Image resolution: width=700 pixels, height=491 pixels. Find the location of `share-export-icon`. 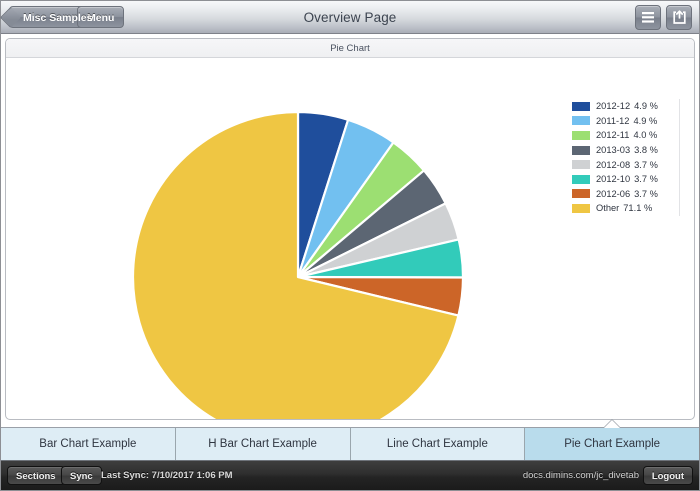

share-export-icon is located at coordinates (679, 17).